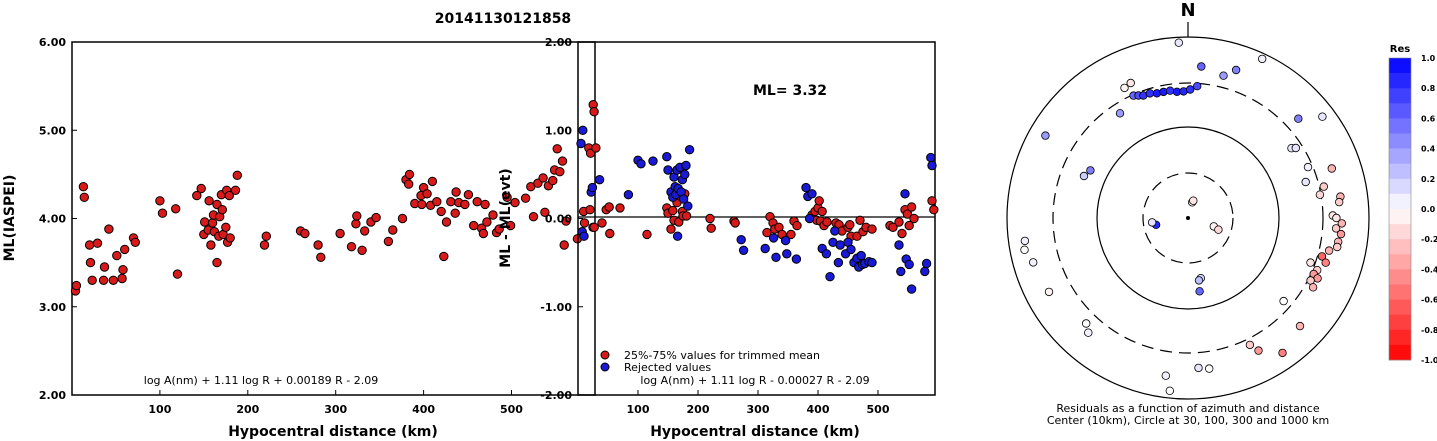 This screenshot has width=1437, height=441. Describe the element at coordinates (52, 42) in the screenshot. I see `left-ytick-label: 6.00` at that location.